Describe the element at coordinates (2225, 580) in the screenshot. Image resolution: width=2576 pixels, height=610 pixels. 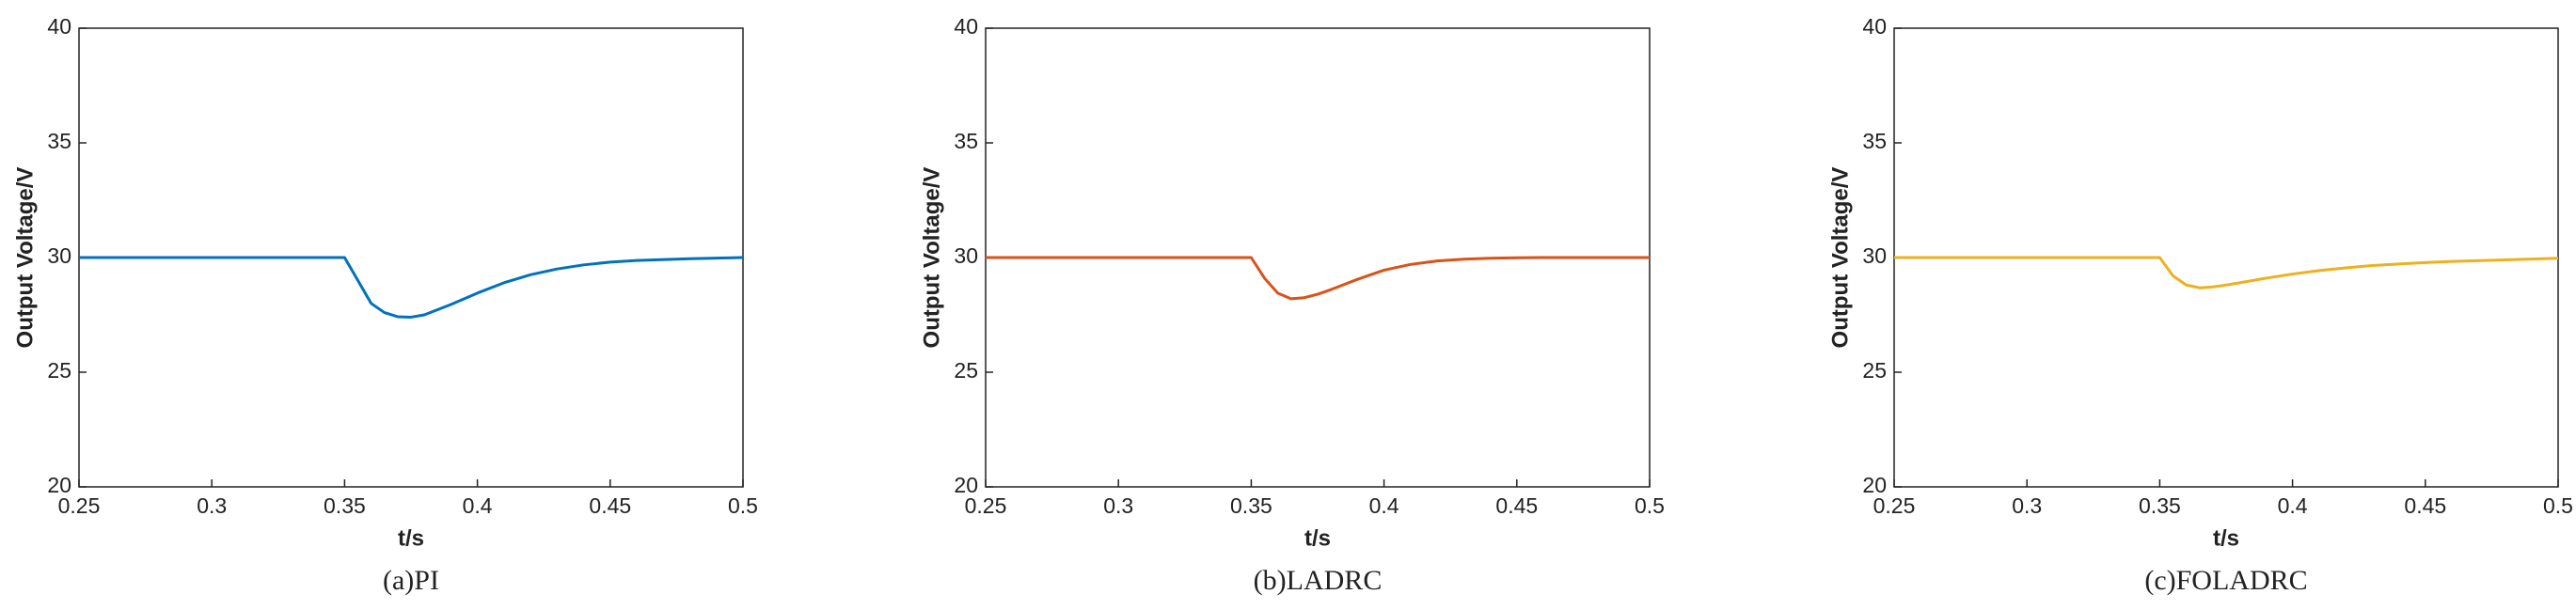
I see `caption: (c)FOLADRC` at that location.